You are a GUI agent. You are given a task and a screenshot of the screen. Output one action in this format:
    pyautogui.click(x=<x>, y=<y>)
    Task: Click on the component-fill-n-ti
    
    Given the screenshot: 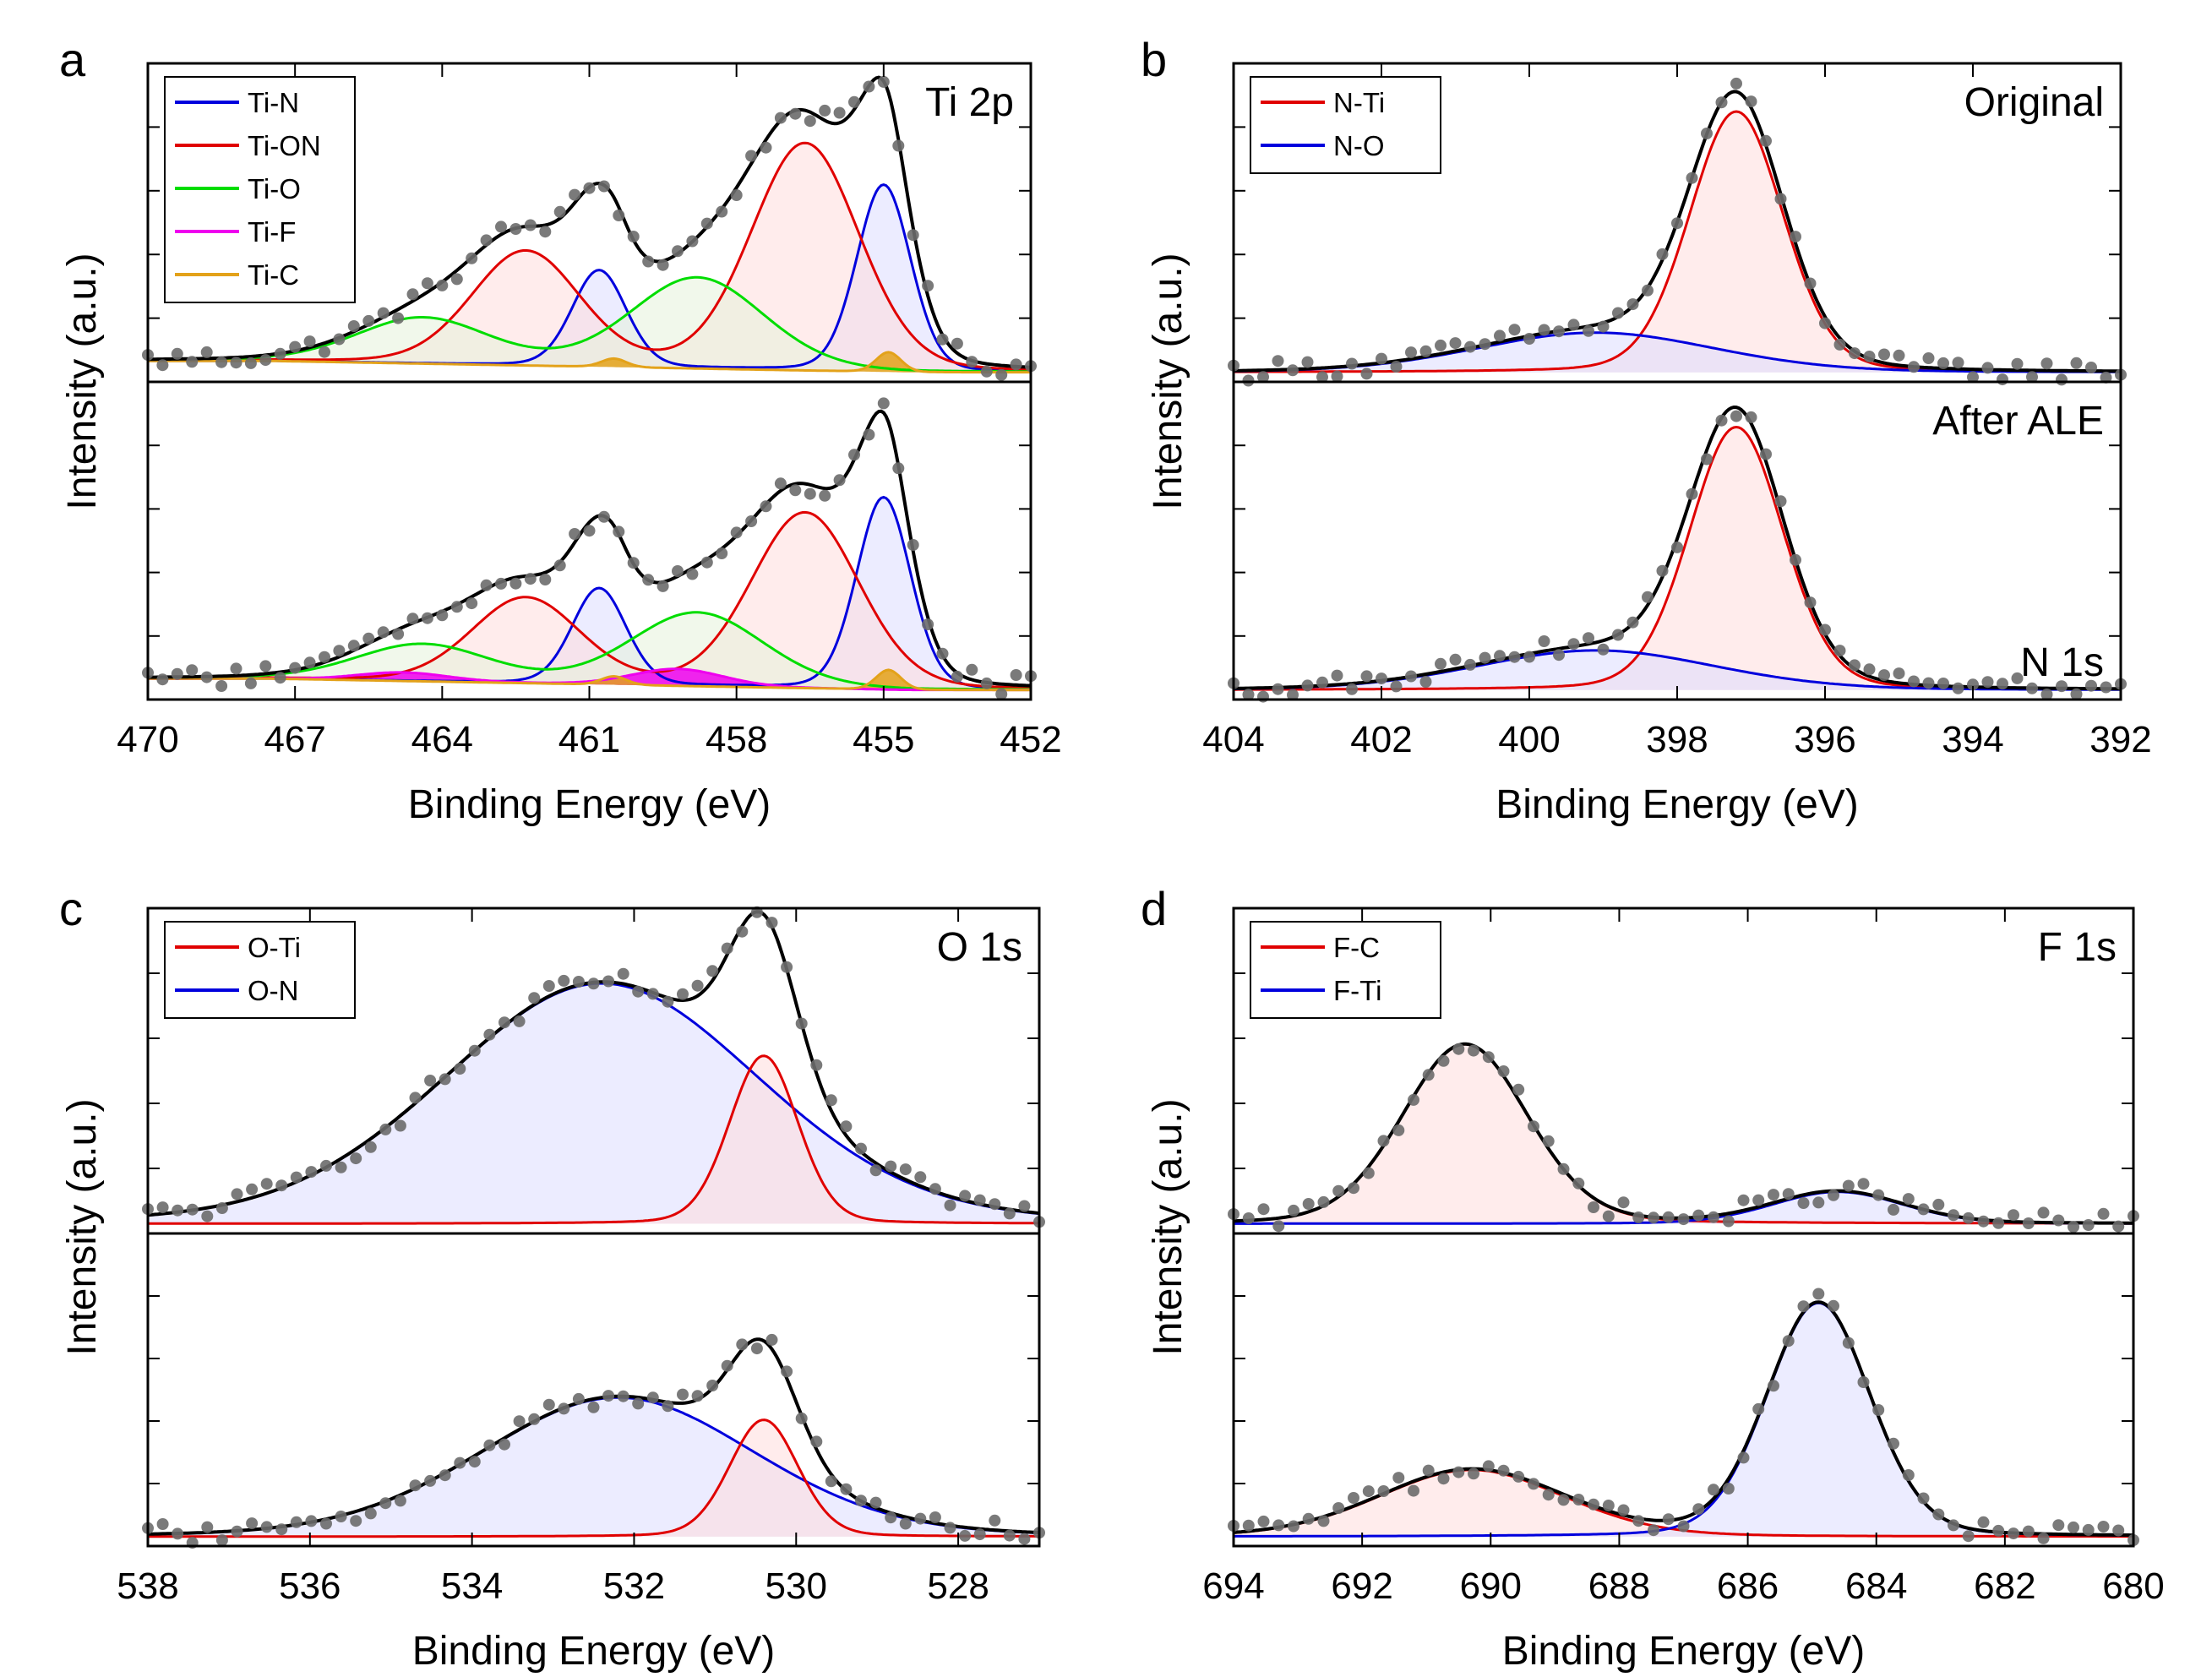 What is the action you would take?
    pyautogui.click(x=1678, y=558)
    